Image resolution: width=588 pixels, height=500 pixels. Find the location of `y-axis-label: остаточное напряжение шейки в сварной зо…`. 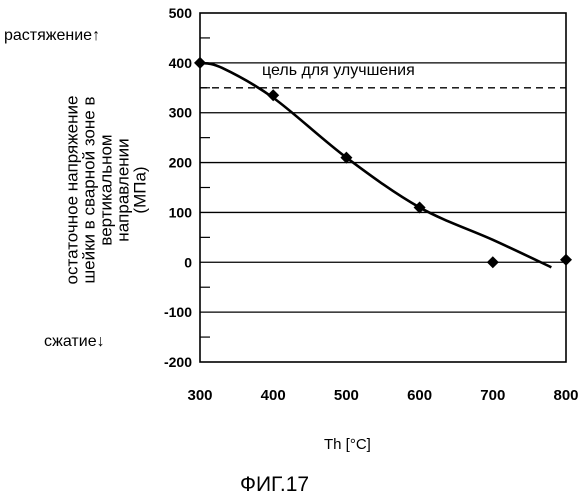

y-axis-label: остаточное напряжение шейки в сварной зо… is located at coordinates (106, 190).